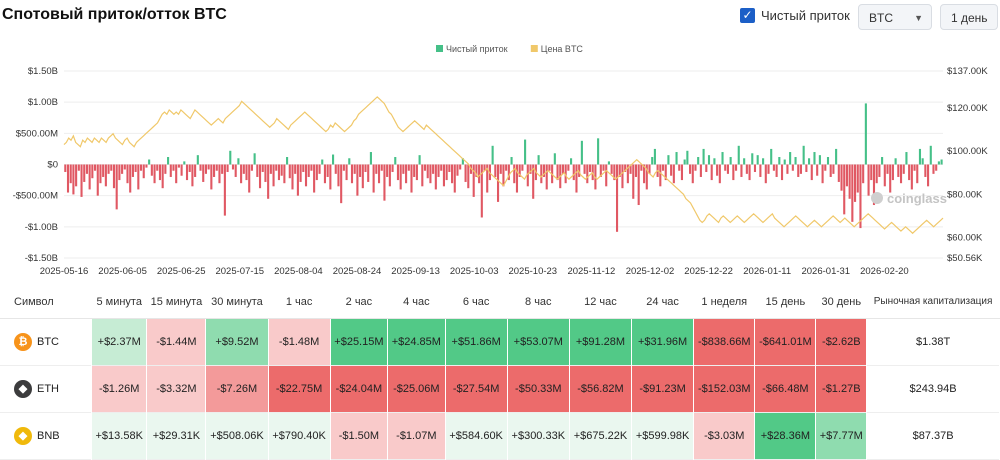 Image resolution: width=1000 pixels, height=460 pixels. Describe the element at coordinates (46, 389) in the screenshot. I see `symbol-cell: ◆ ETH` at that location.